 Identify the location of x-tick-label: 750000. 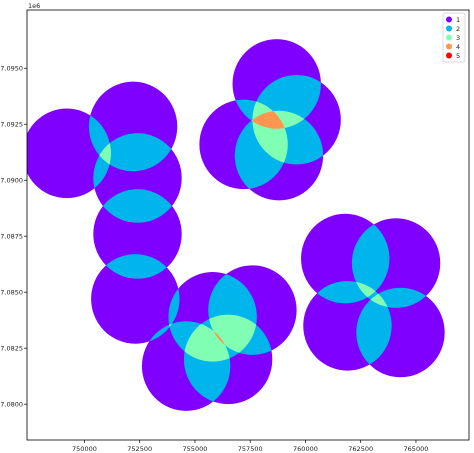
(84, 449).